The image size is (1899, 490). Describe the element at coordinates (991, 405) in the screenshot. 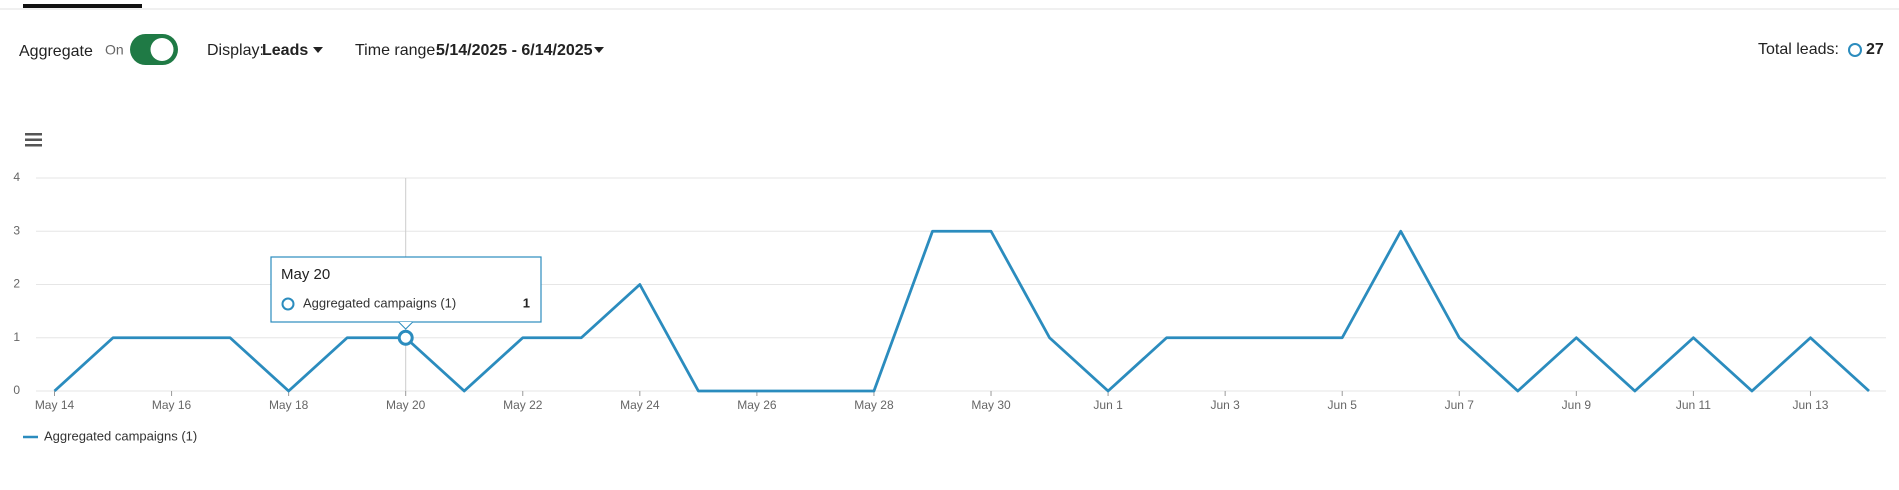

I see `x-tick-label: May 30` at that location.